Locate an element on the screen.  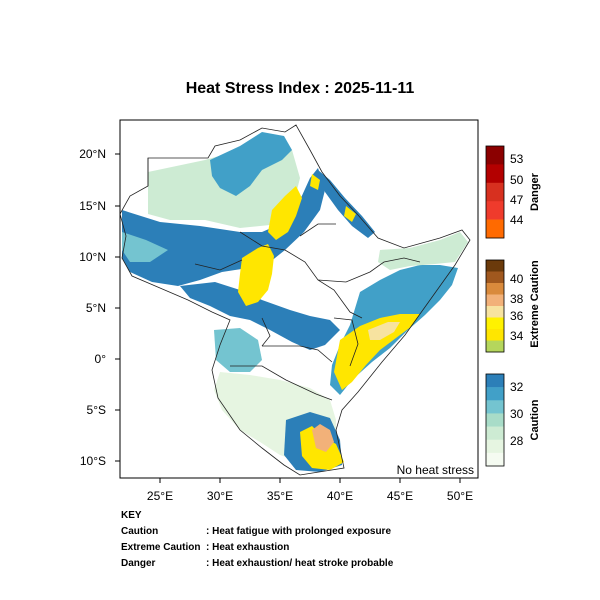
extreme-tick-38: 38 is located at coordinates (517, 299).